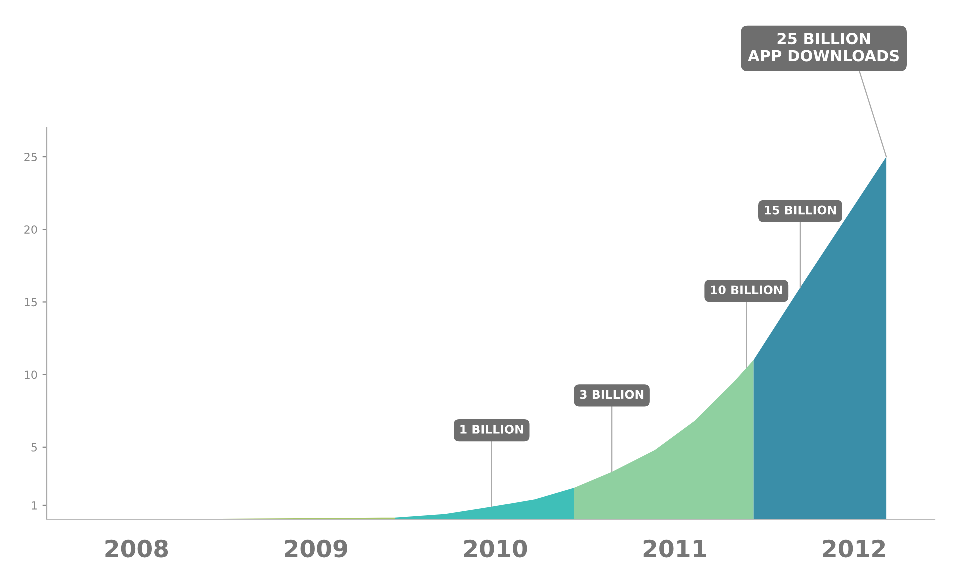  Describe the element at coordinates (496, 549) in the screenshot. I see `x-tick-label: 2010` at that location.